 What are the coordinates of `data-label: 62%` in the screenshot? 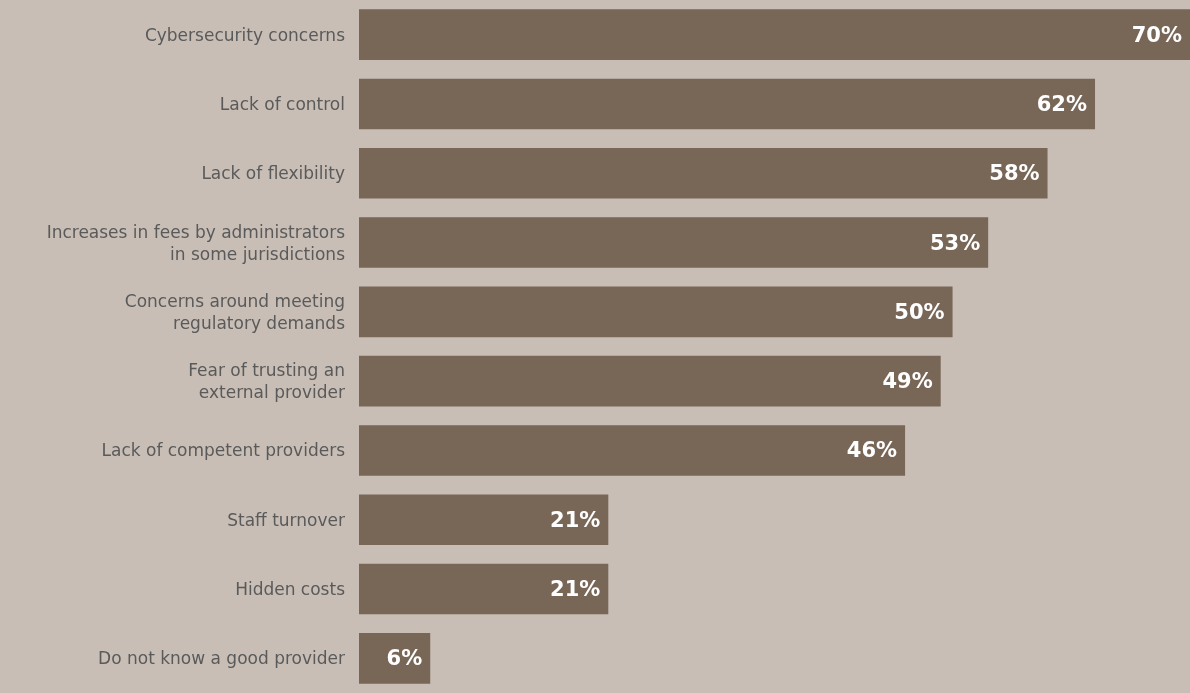 It's located at (1062, 103).